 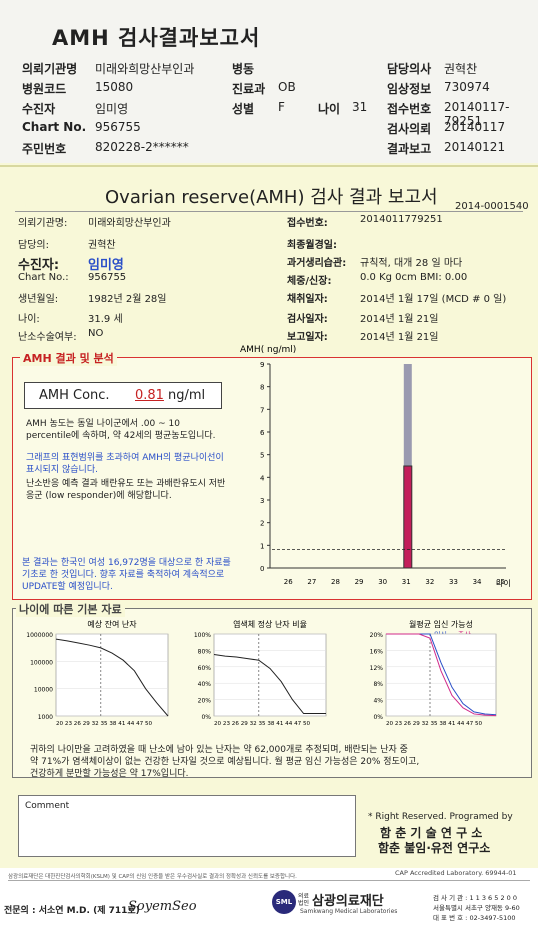 I want to click on lab-name-1: 함 춘 기 술 연 구 소, so click(x=431, y=833).